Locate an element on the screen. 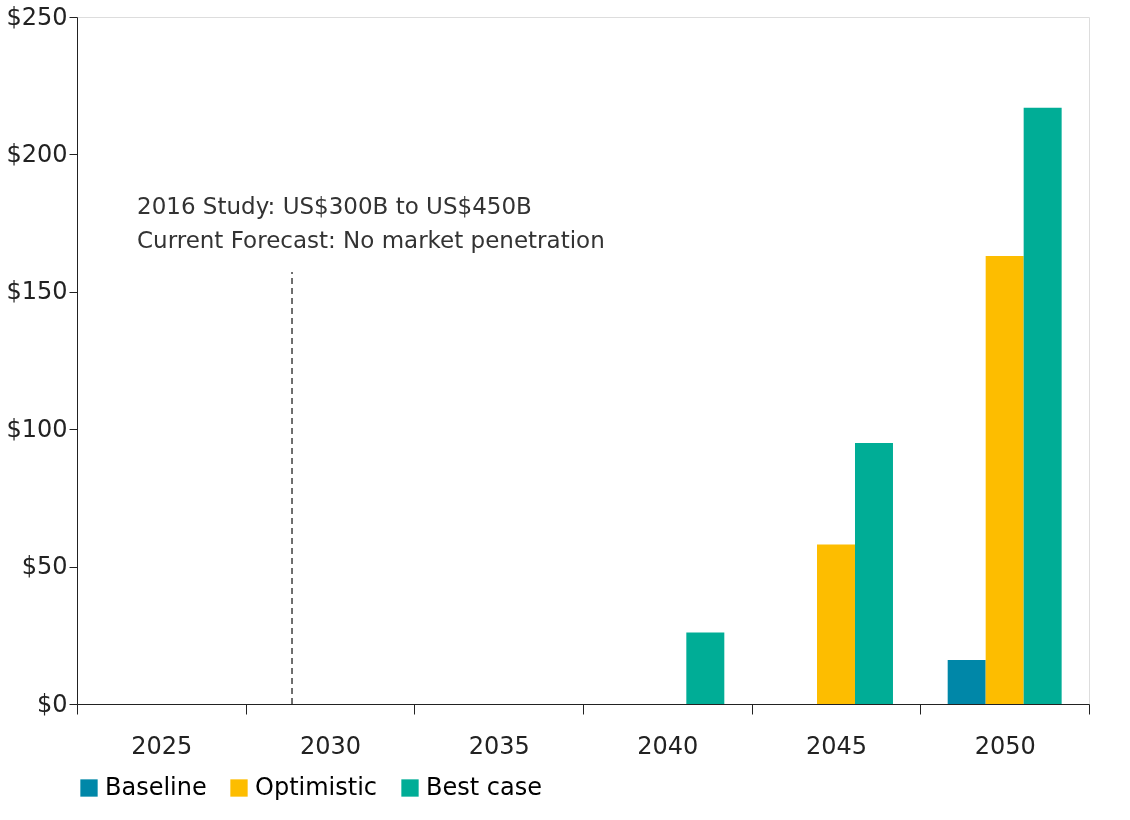 The image size is (1130, 820). x-tick-label: 2045 is located at coordinates (836, 745).